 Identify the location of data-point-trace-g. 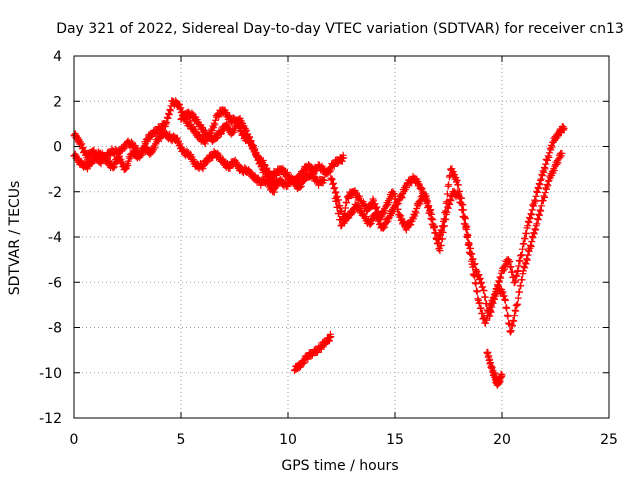
(502, 375).